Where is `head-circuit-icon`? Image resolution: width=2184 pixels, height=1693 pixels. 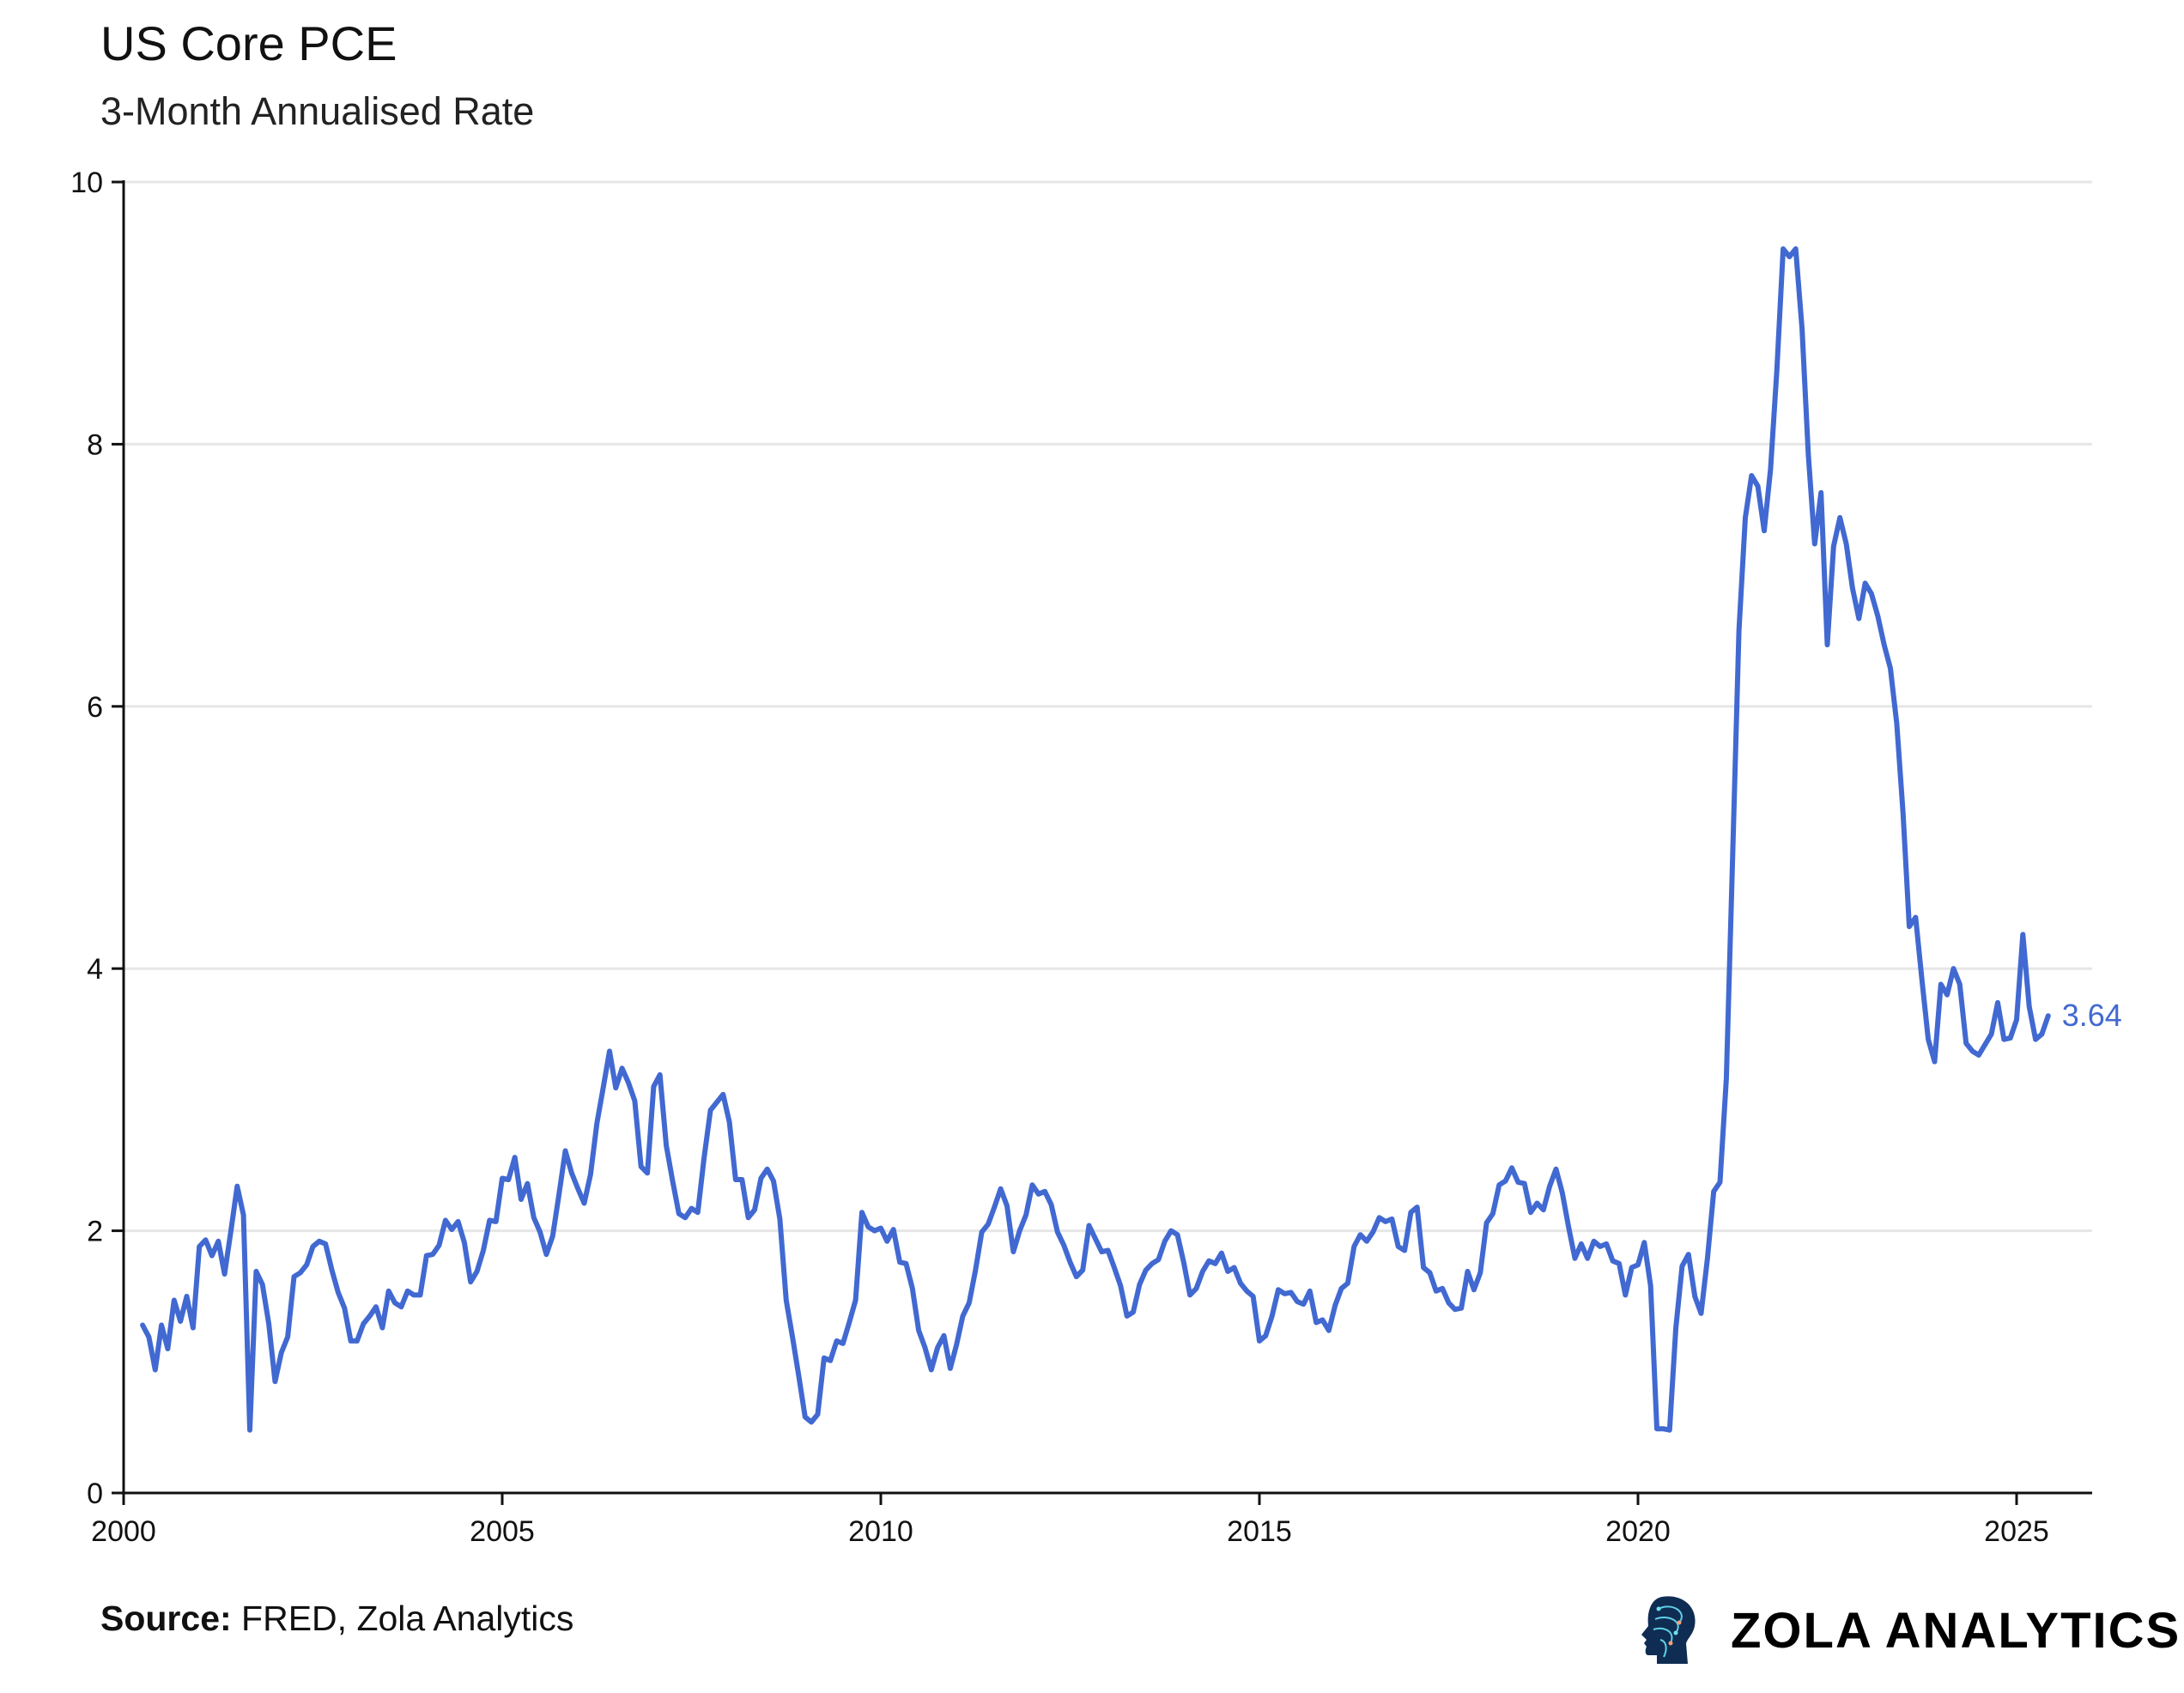 head-circuit-icon is located at coordinates (1668, 1630).